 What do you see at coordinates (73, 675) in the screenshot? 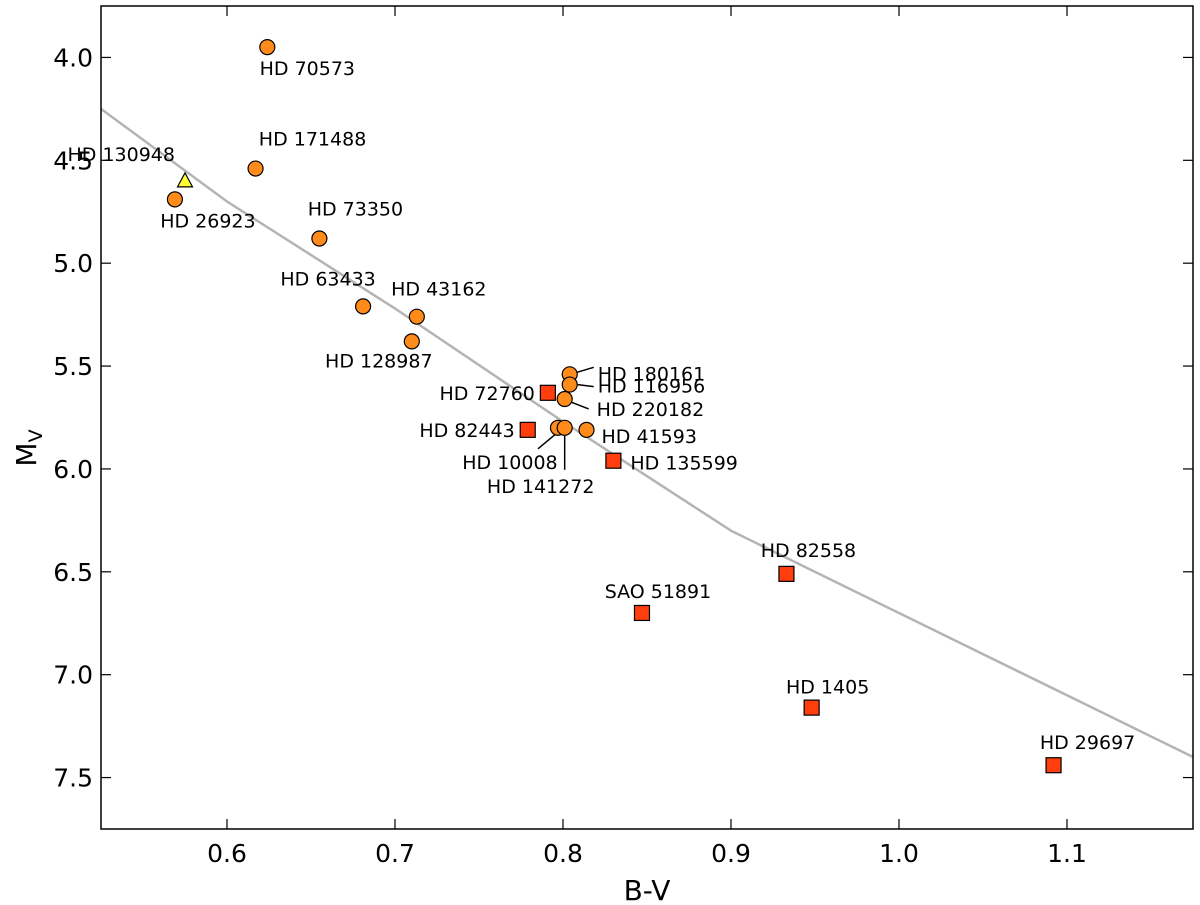
I see `y-tick-label: 7.0` at bounding box center [73, 675].